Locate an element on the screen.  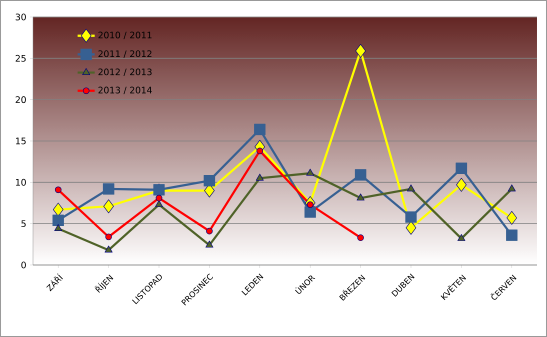
y-tick-label: 30 is located at coordinates (21, 17).